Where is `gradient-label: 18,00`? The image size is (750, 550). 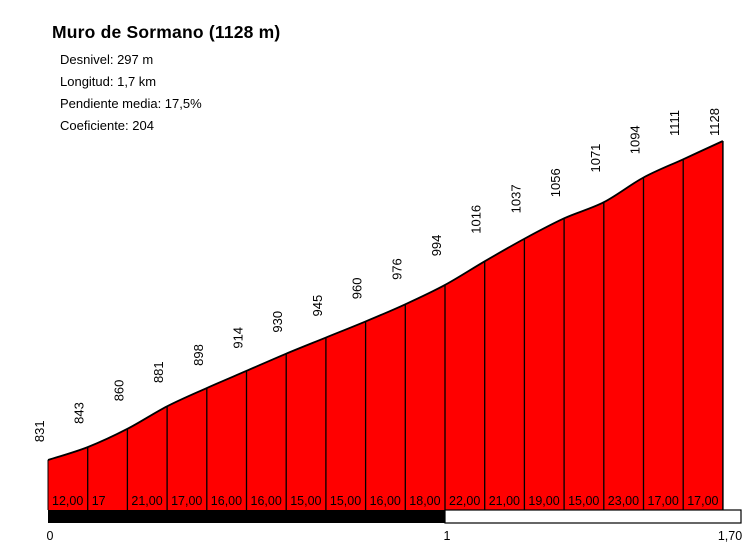
gradient-label: 18,00 is located at coordinates (424, 501).